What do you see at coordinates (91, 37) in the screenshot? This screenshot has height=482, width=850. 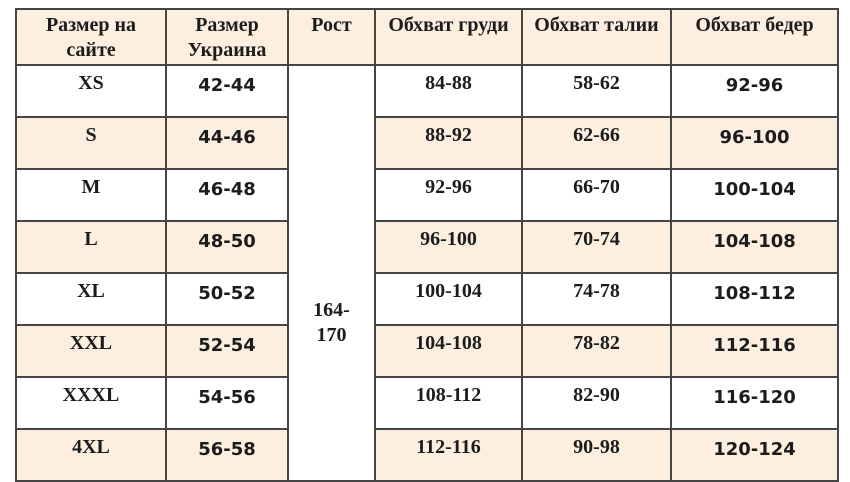 I see `column-header-site-size: Размер на сайте` at bounding box center [91, 37].